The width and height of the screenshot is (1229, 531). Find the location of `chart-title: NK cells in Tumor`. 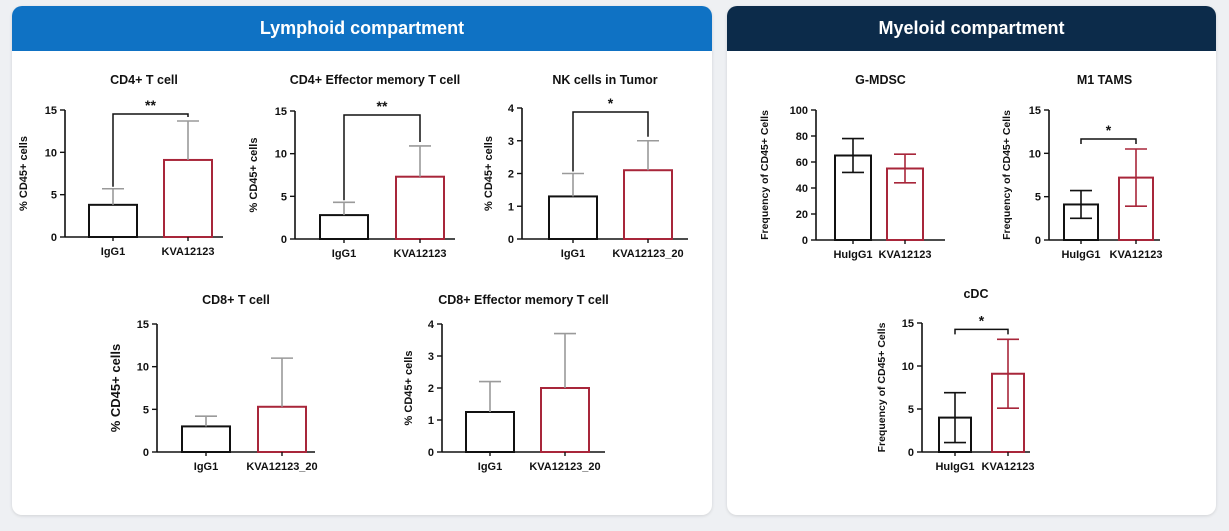

chart-title: NK cells in Tumor is located at coordinates (604, 80).